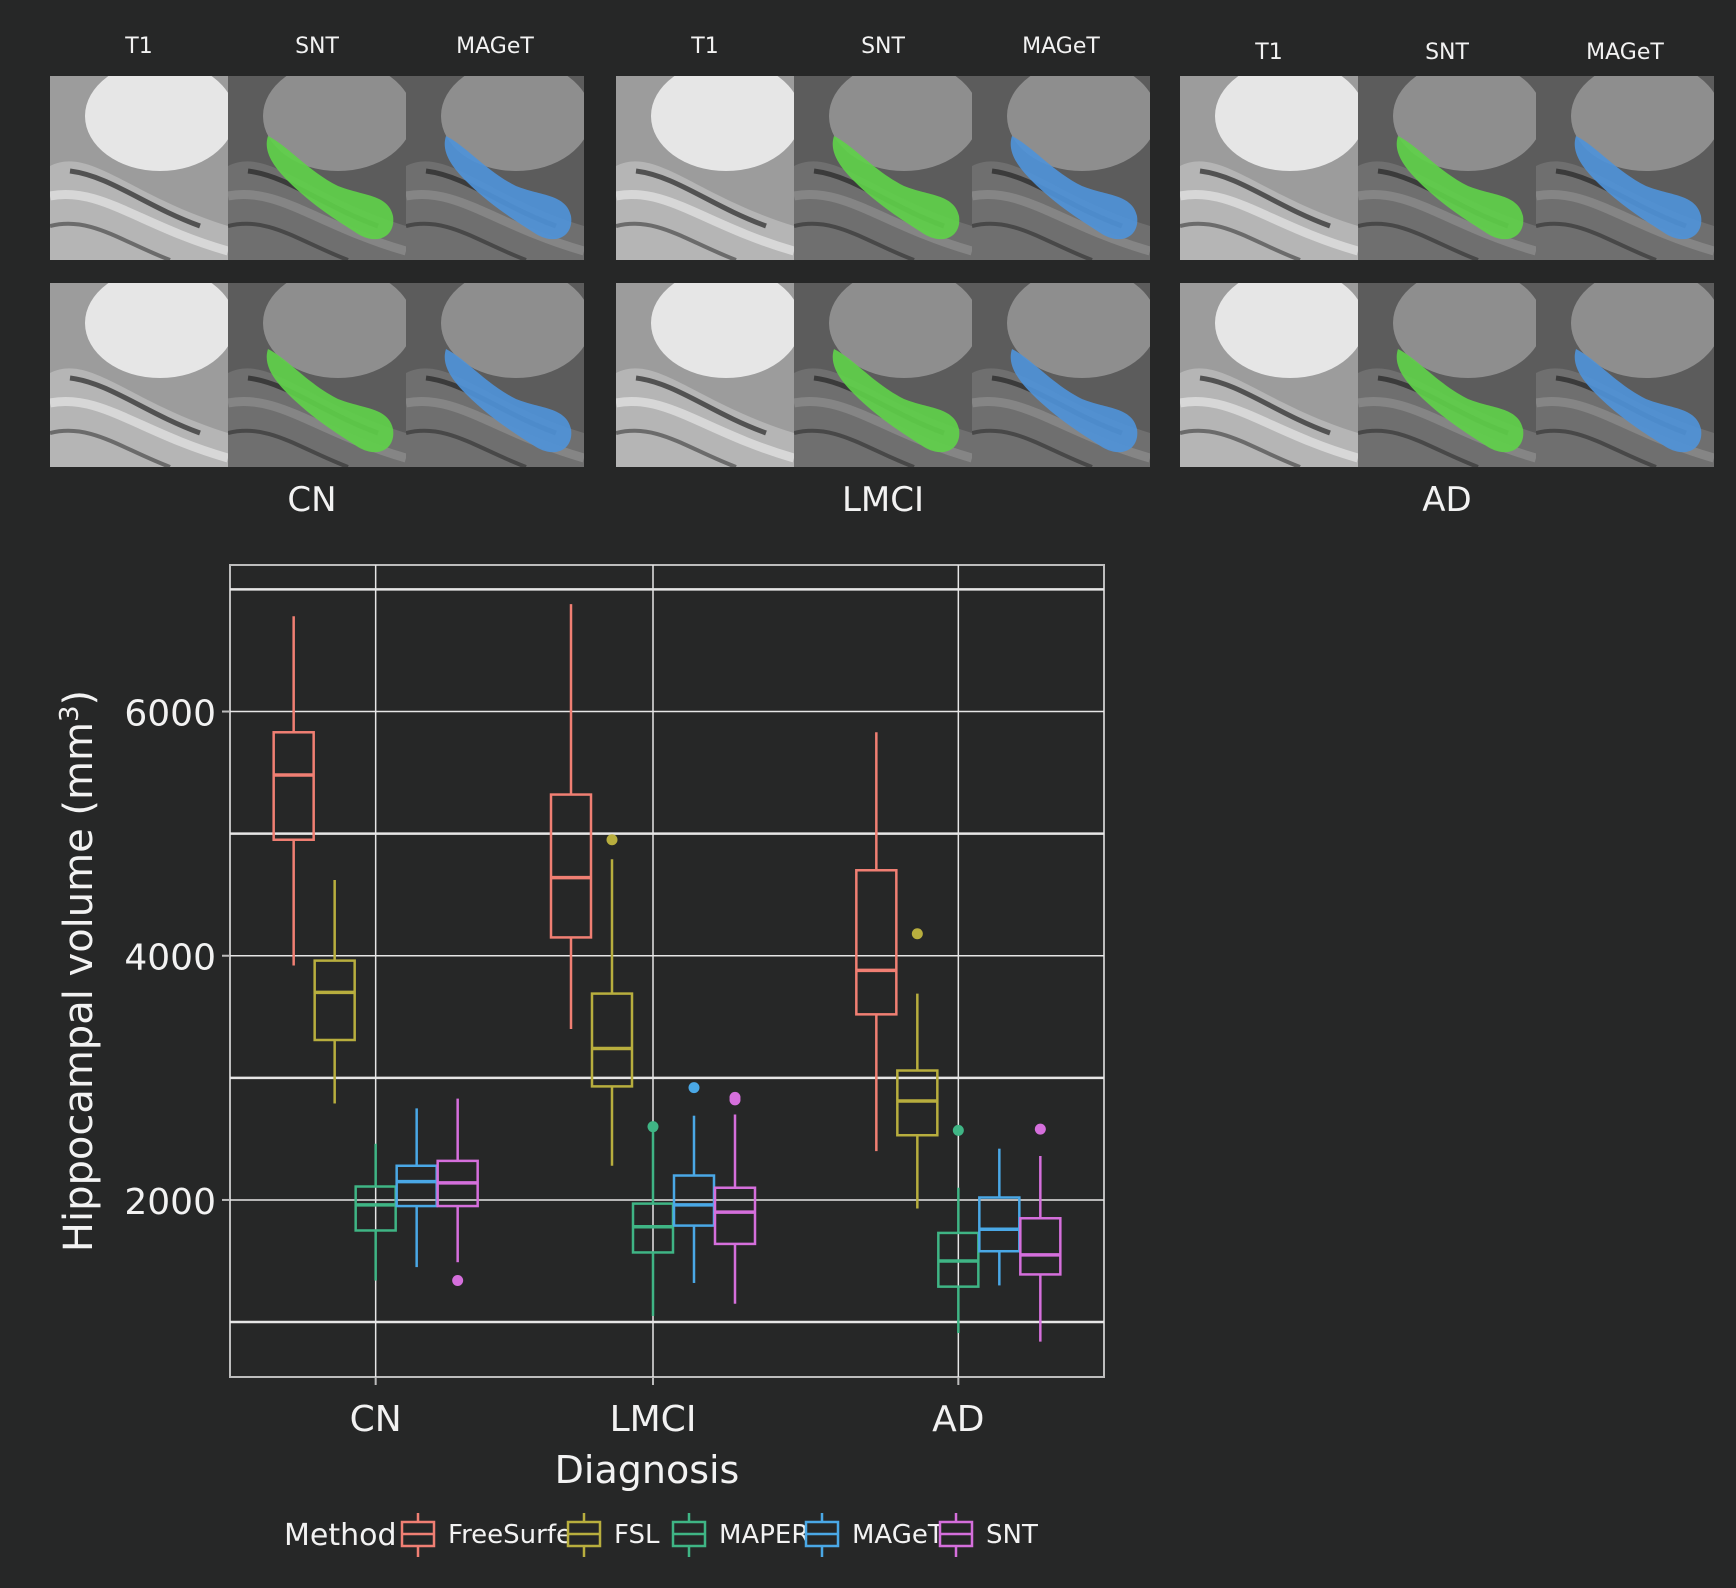 The width and height of the screenshot is (1736, 1588). I want to click on y-tick-label: 2000, so click(170, 1202).